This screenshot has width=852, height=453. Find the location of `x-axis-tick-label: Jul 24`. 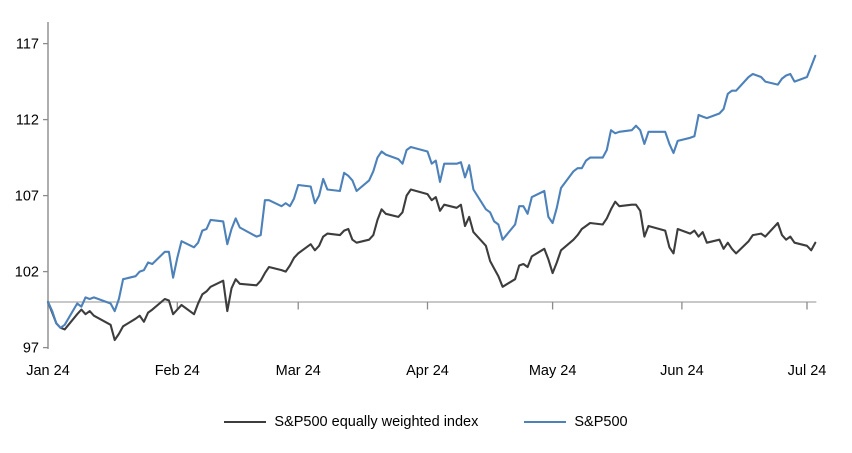

x-axis-tick-label: Jul 24 is located at coordinates (807, 371).